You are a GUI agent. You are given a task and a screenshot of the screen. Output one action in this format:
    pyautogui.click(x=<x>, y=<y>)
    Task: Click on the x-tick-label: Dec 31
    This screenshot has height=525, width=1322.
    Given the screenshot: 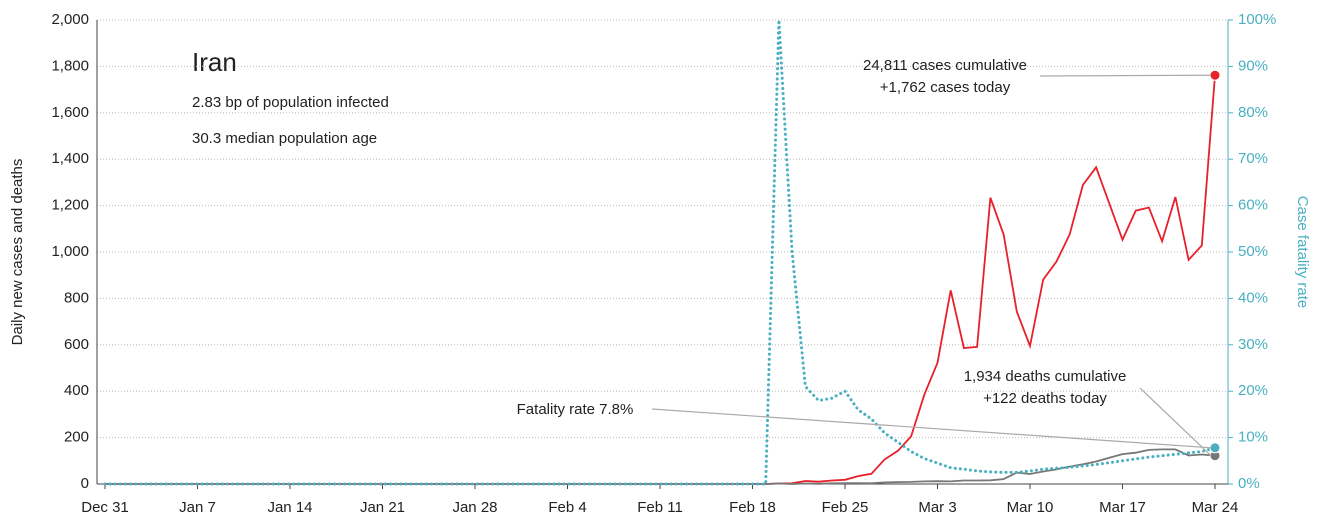 What is the action you would take?
    pyautogui.click(x=105, y=507)
    